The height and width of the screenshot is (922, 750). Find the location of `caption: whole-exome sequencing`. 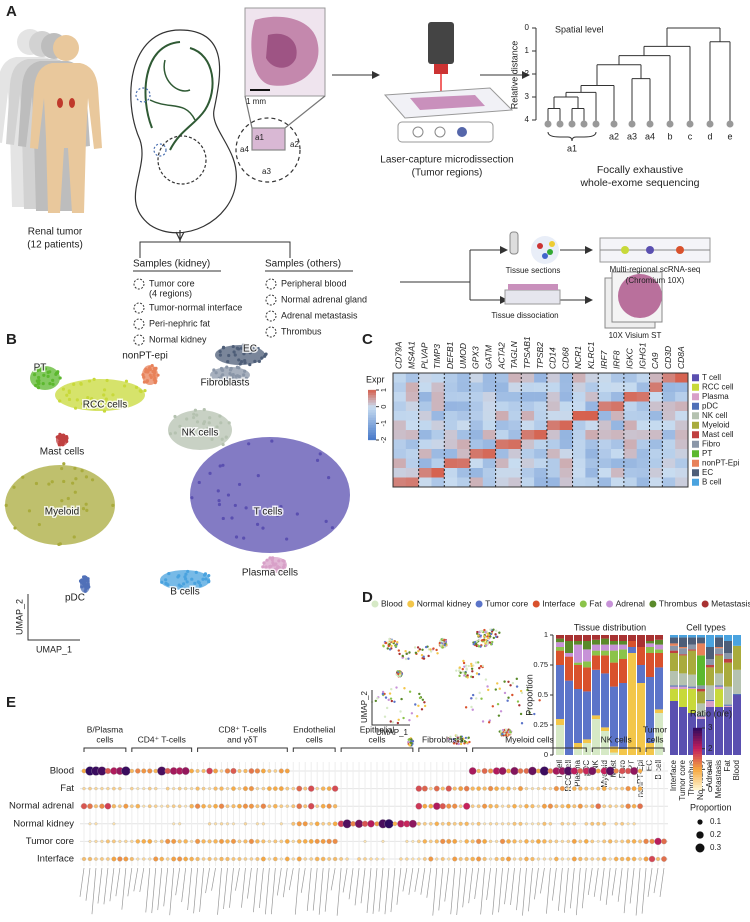

caption: whole-exome sequencing is located at coordinates (639, 183).